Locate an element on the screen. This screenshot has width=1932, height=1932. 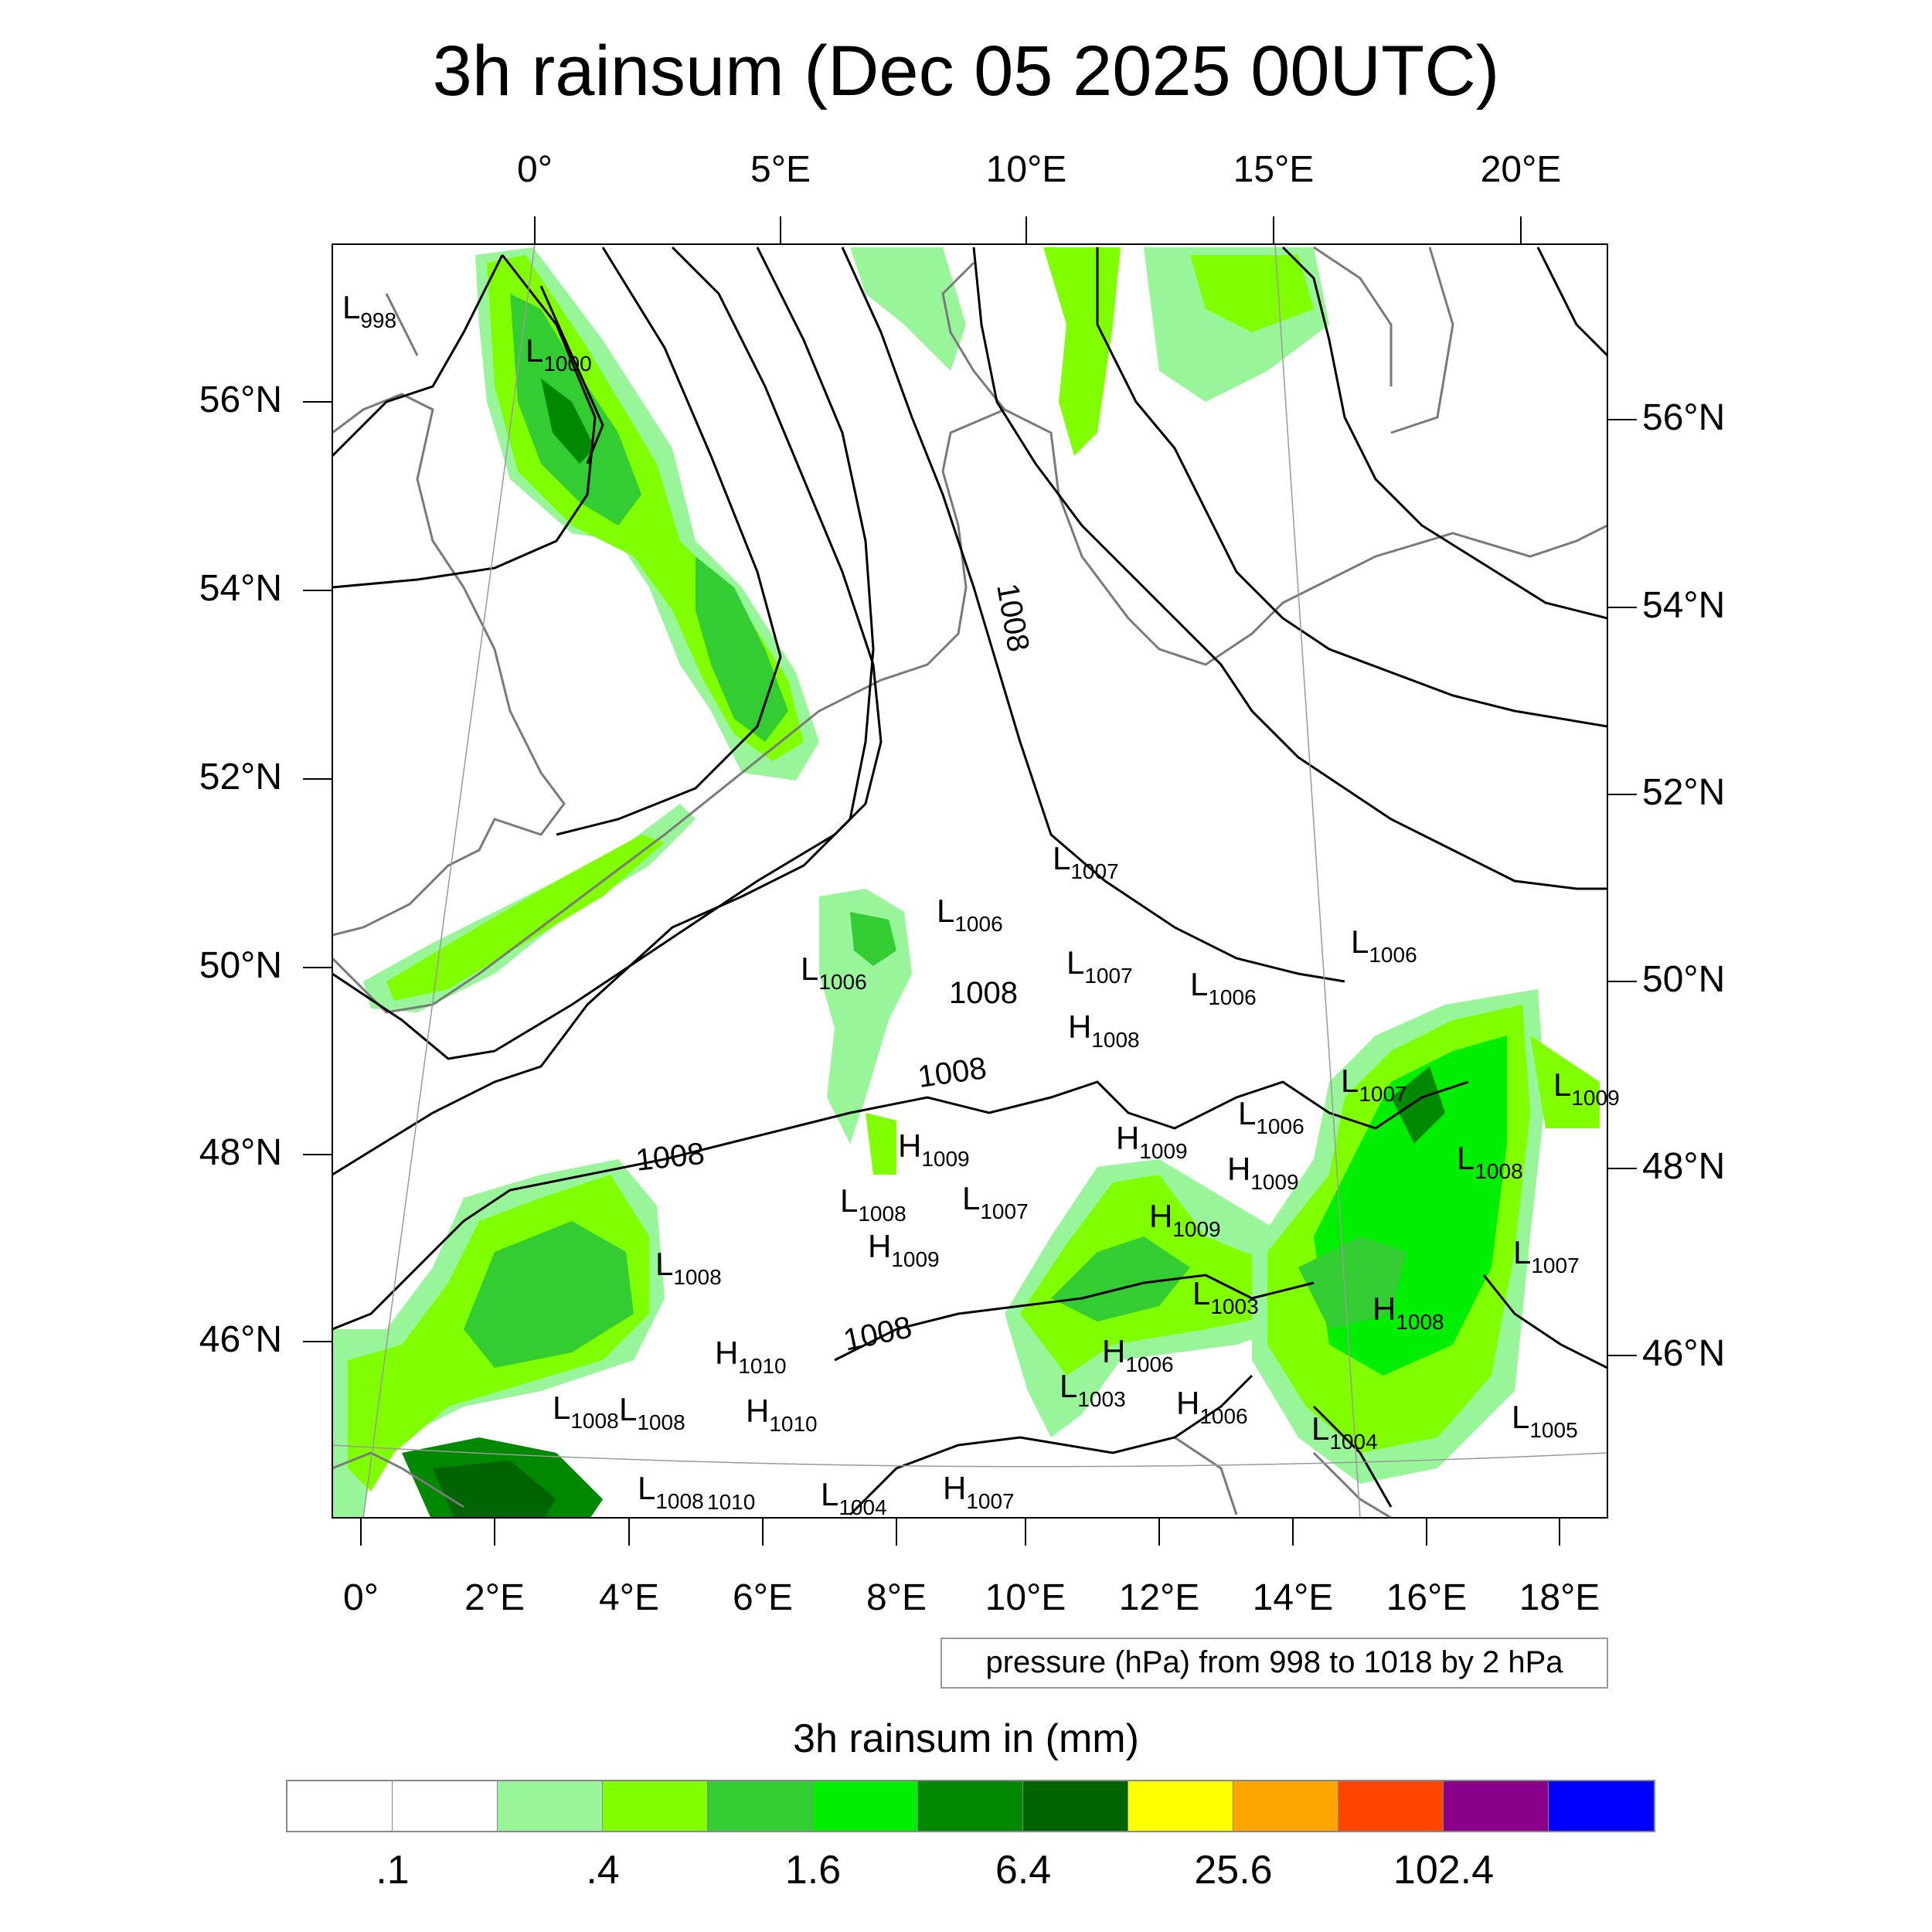
right-lat-label: 46°N is located at coordinates (1684, 1354).